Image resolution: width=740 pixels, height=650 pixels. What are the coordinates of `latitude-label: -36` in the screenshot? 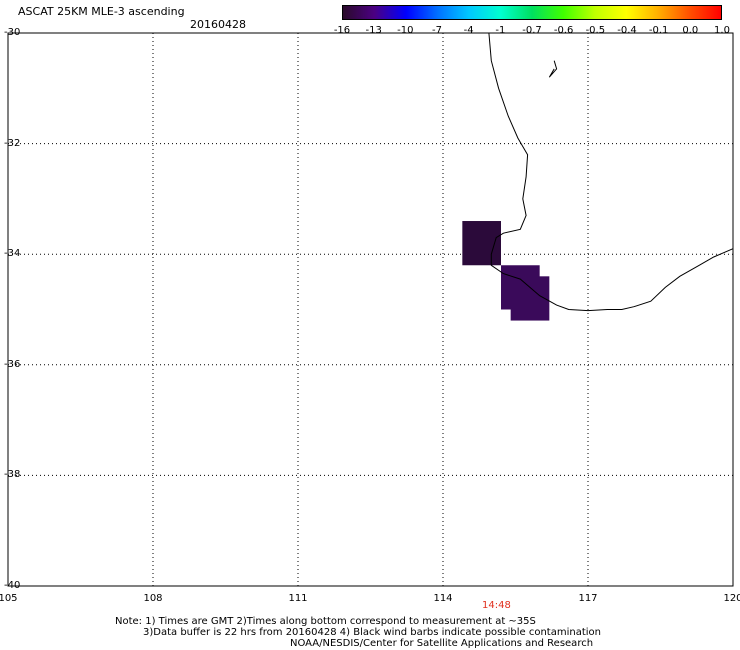 It's located at (12, 364).